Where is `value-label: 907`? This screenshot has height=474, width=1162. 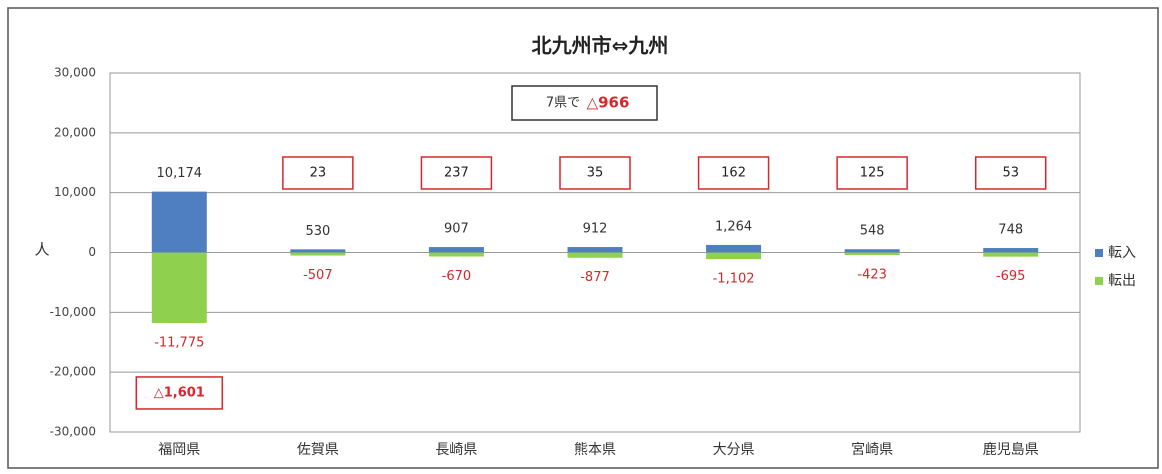
value-label: 907 is located at coordinates (456, 229).